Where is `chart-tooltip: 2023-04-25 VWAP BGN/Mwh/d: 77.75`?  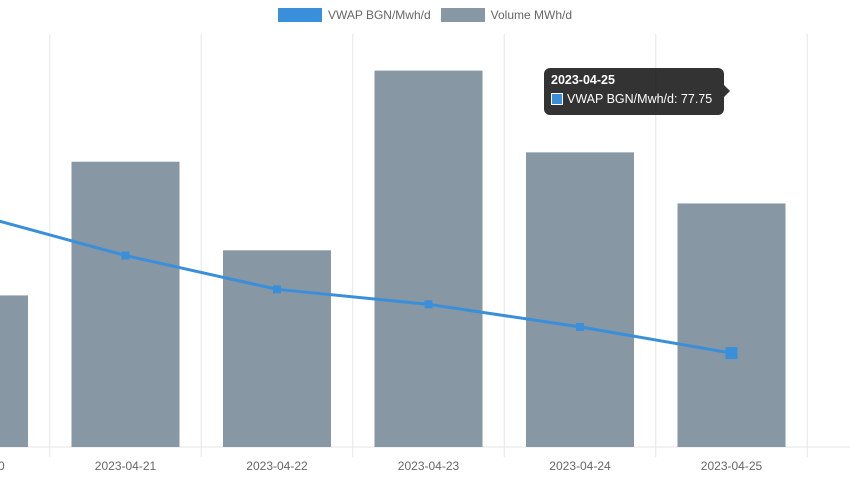 chart-tooltip: 2023-04-25 VWAP BGN/Mwh/d: 77.75 is located at coordinates (637, 91).